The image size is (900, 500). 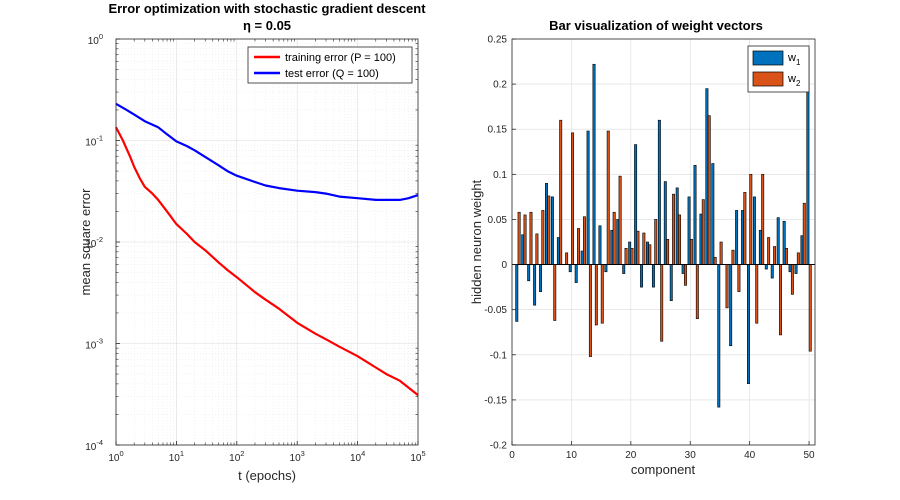 What do you see at coordinates (340, 58) in the screenshot?
I see `legend-label-training: training error (P = 100)` at bounding box center [340, 58].